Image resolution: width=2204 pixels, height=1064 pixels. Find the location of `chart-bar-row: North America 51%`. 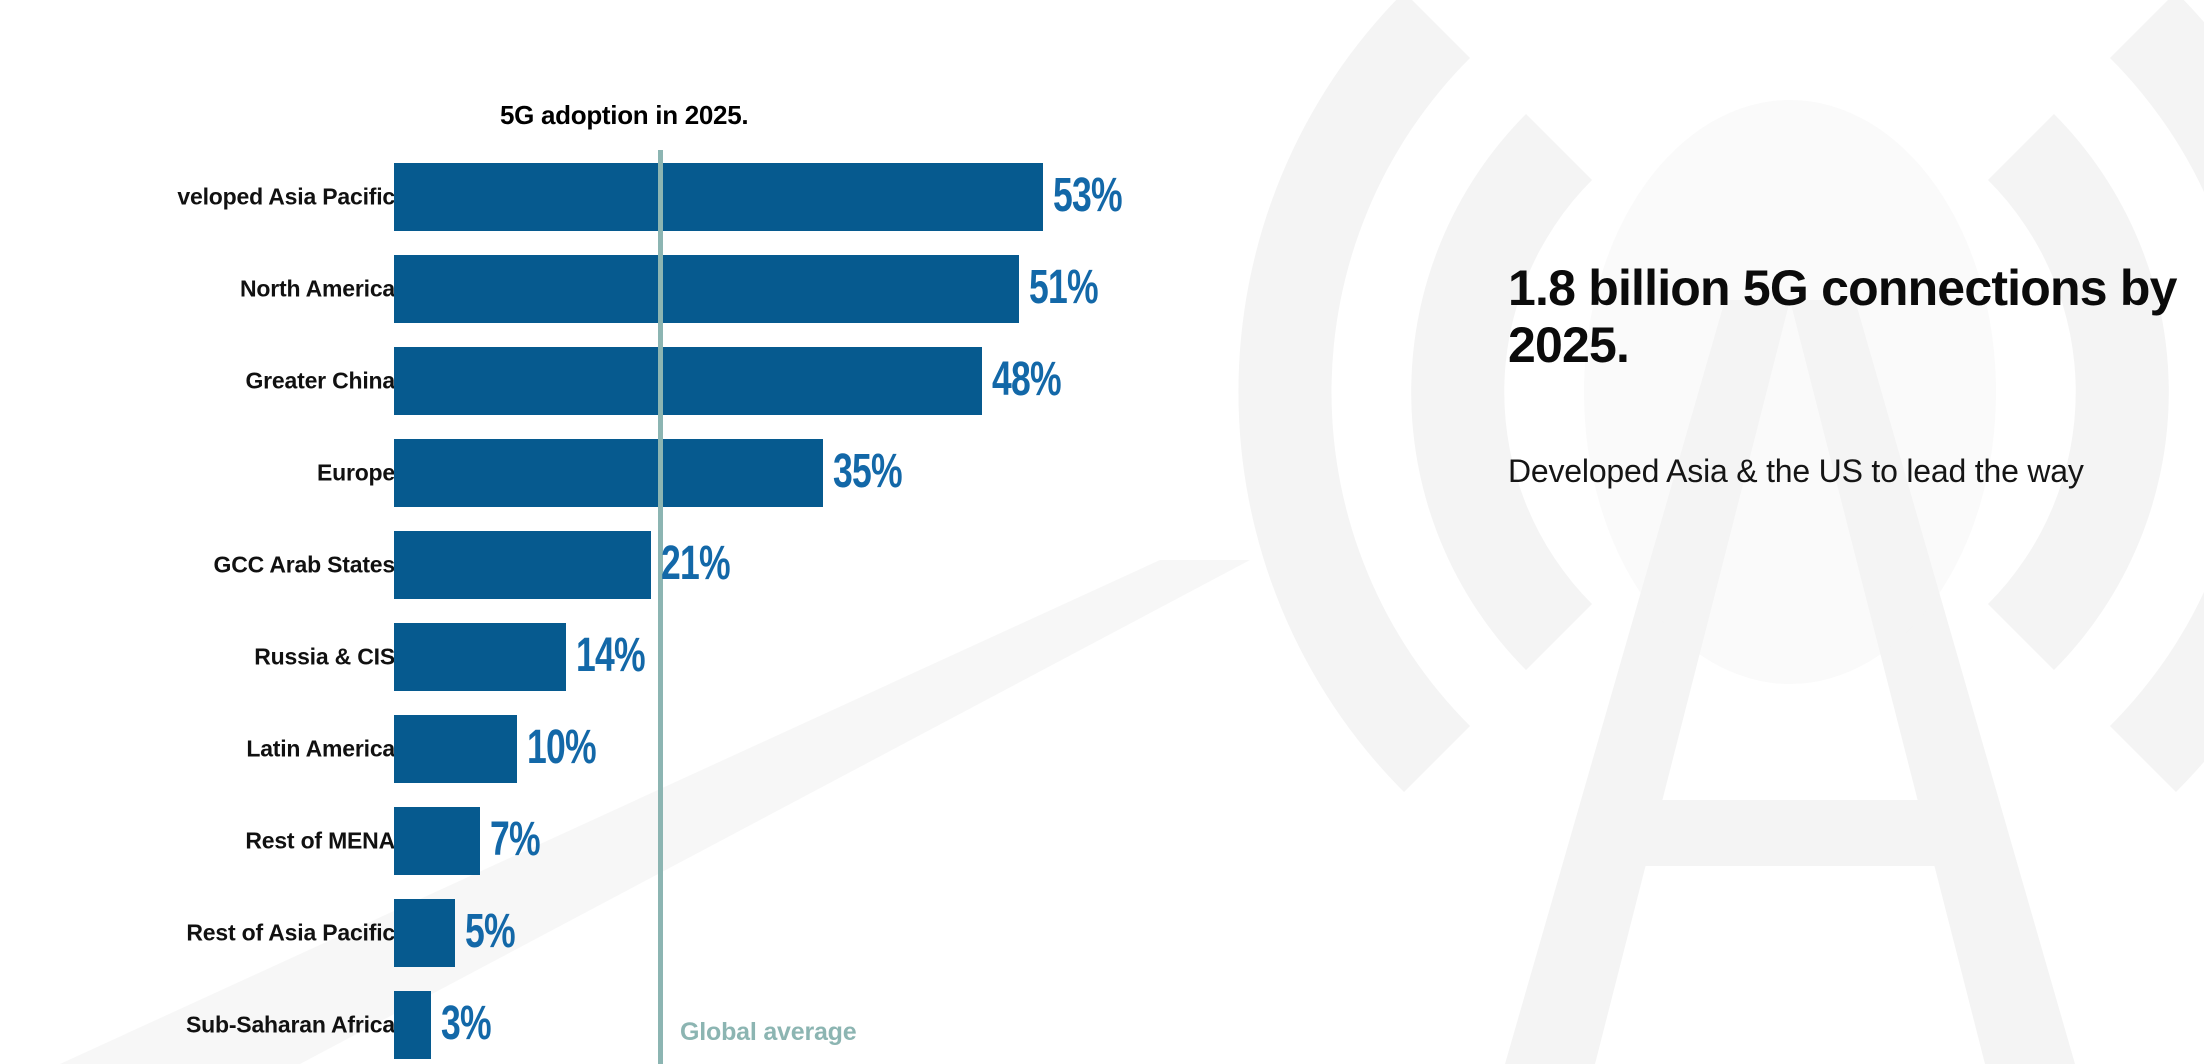

chart-bar-row: North America 51% is located at coordinates (620, 289).